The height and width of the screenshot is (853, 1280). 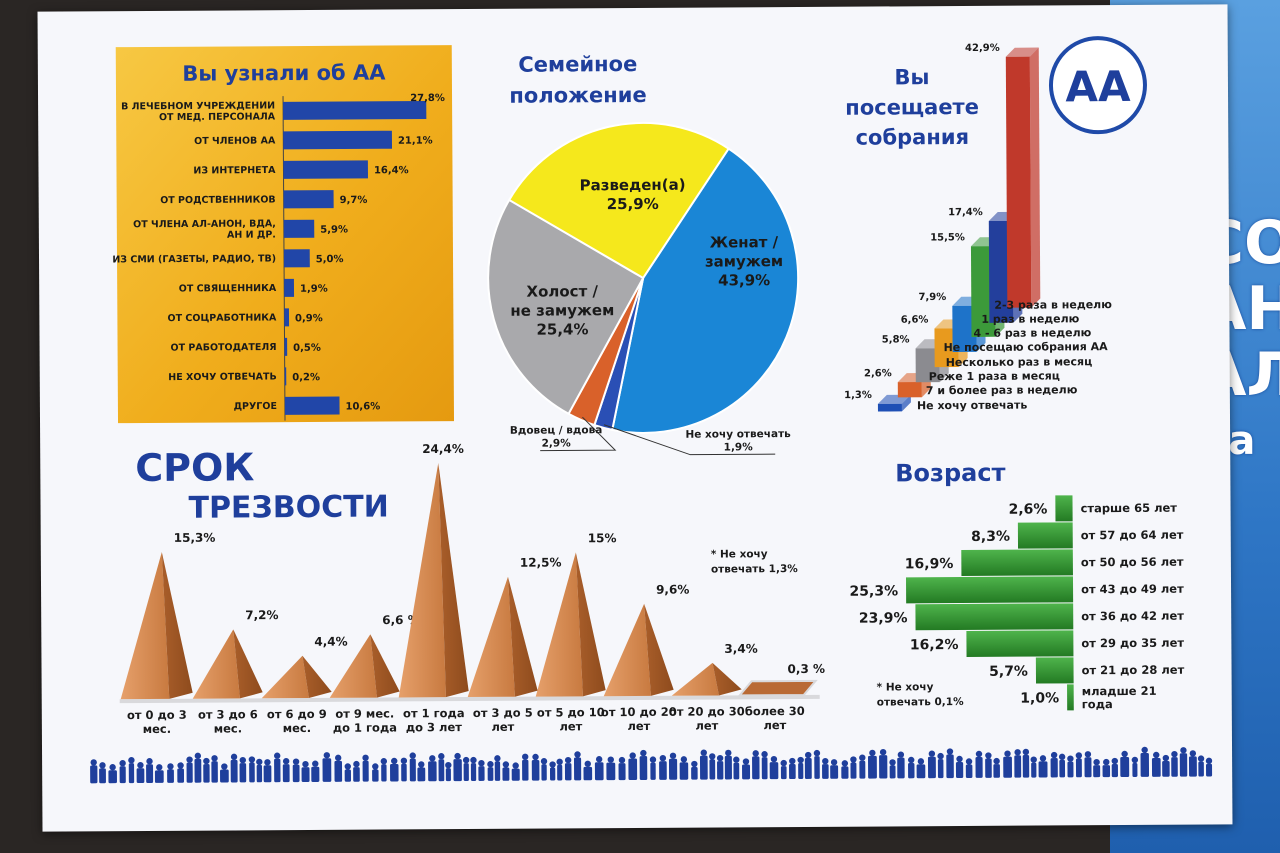 I want to click on pie-outer-label-line: Не хочу отвечать, so click(x=738, y=434).